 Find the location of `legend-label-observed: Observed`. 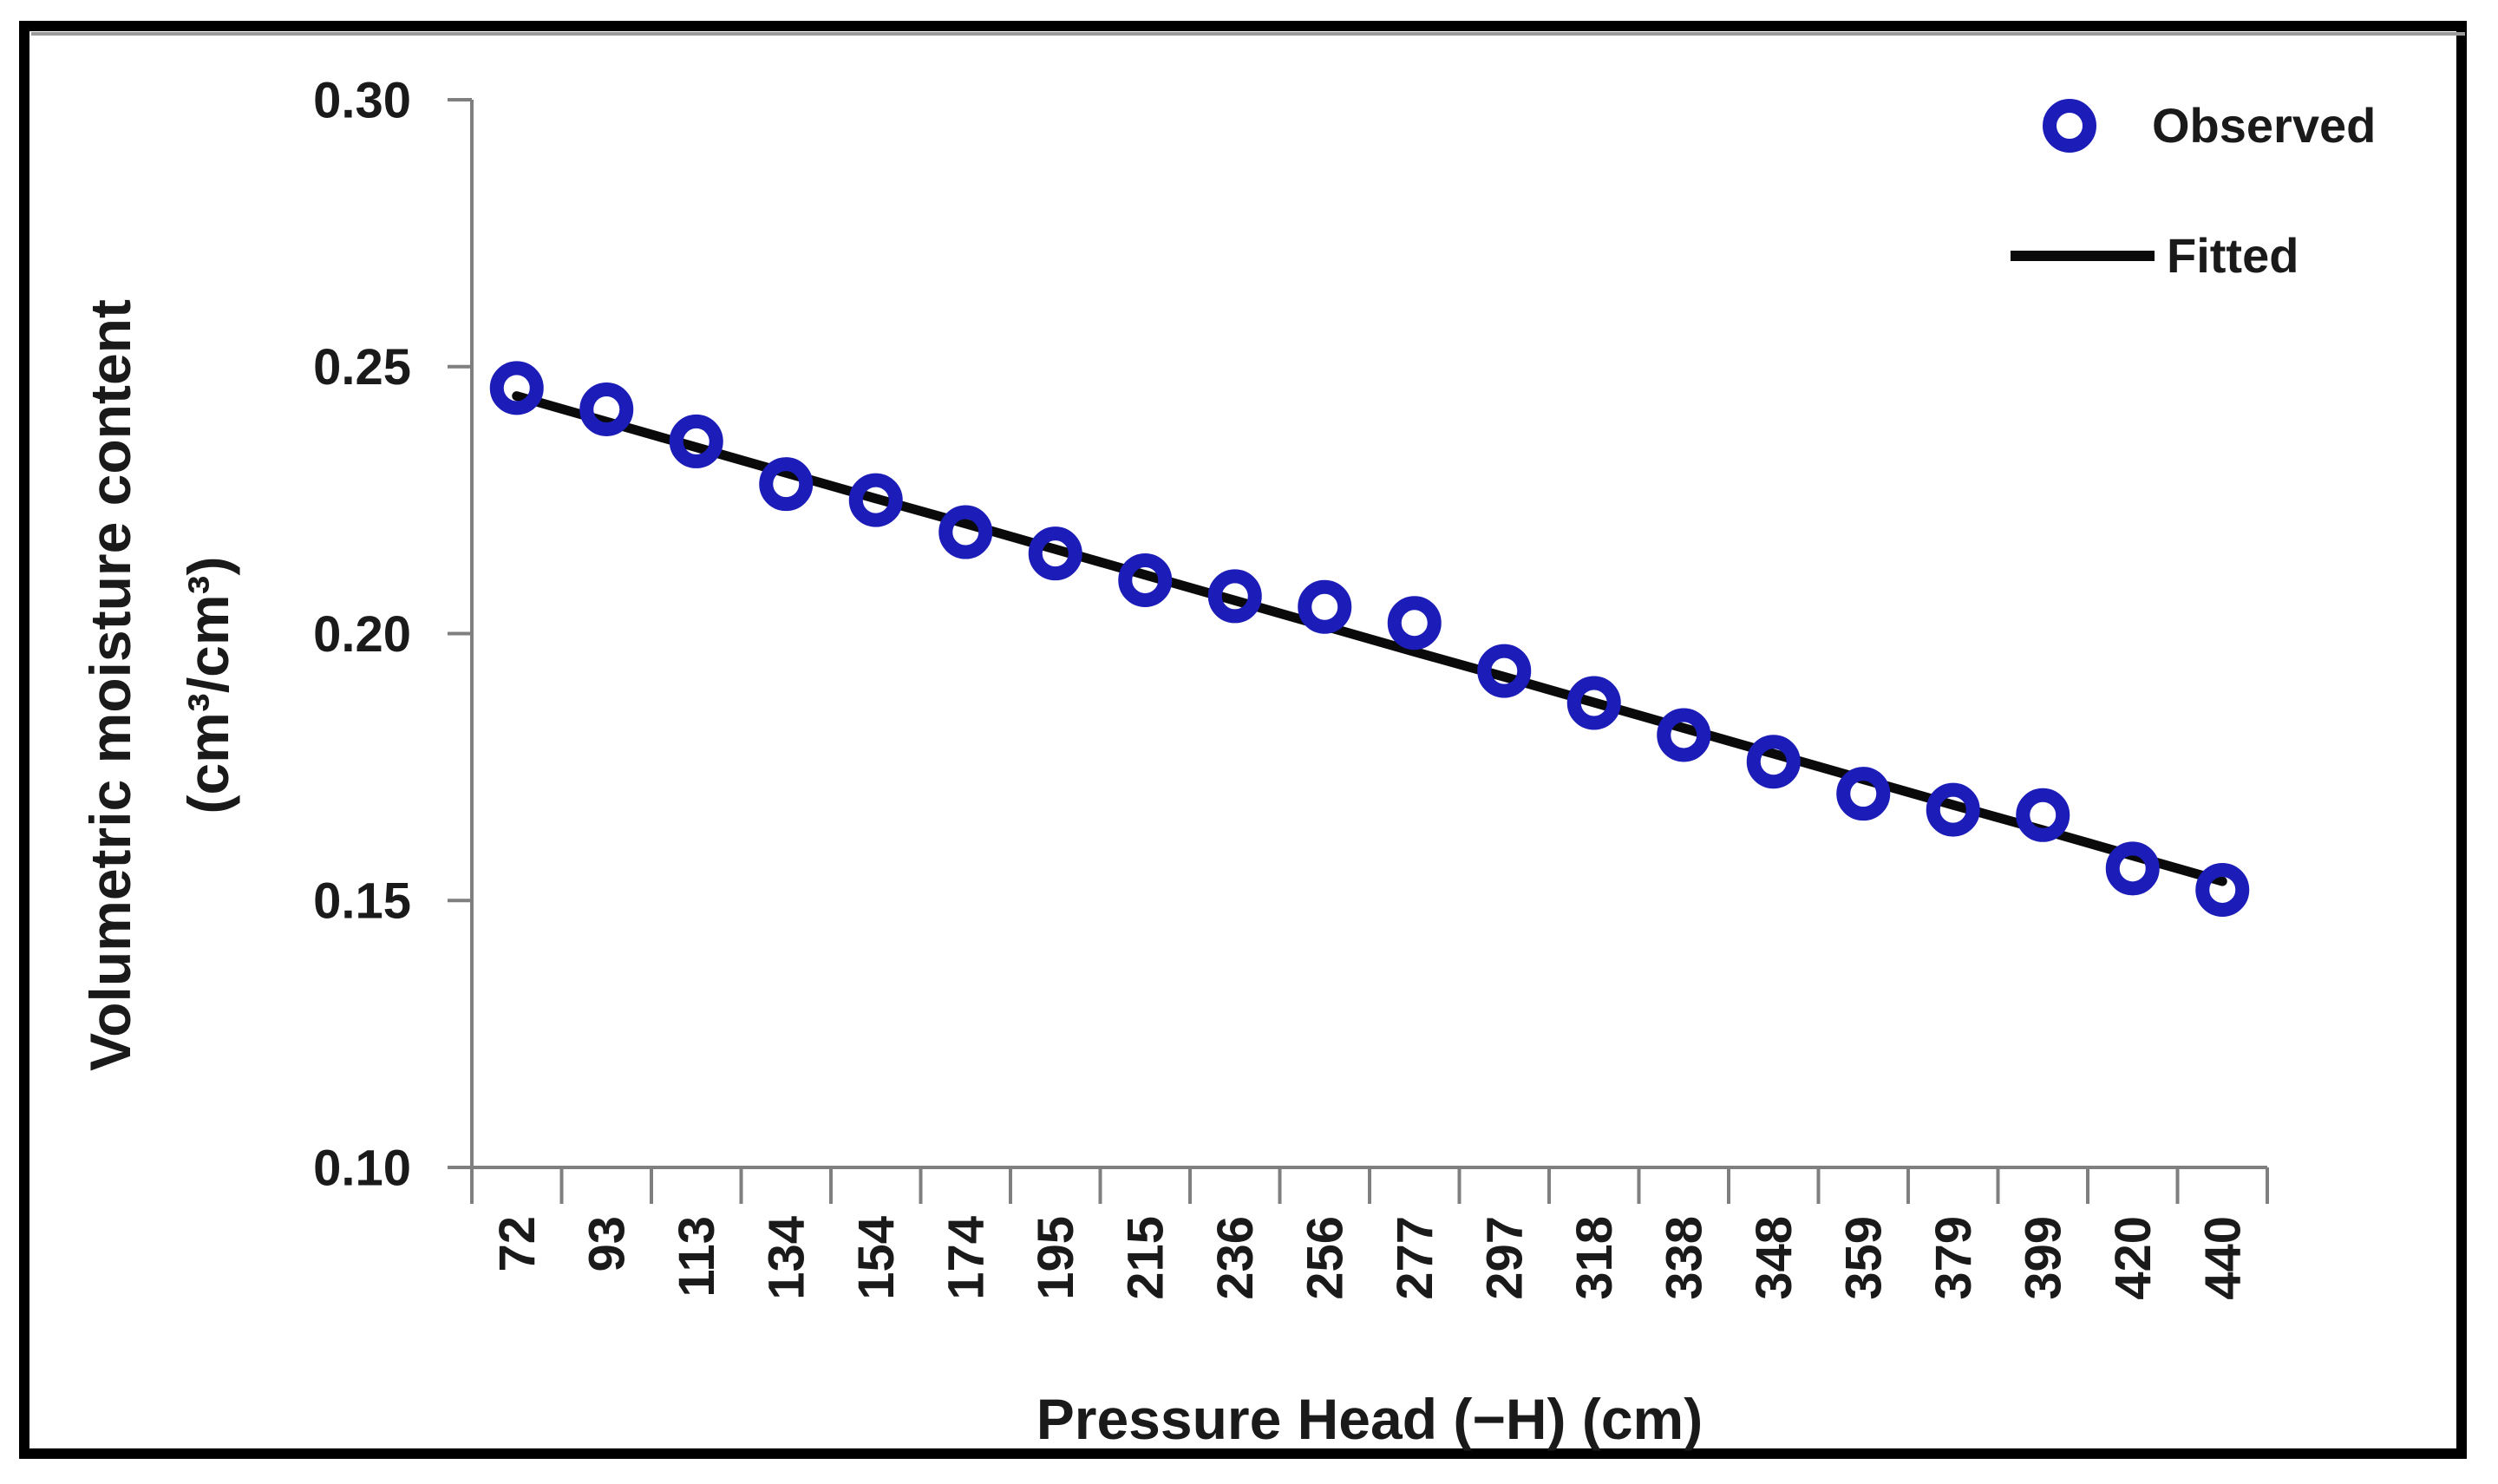

legend-label-observed: Observed is located at coordinates (2264, 125).